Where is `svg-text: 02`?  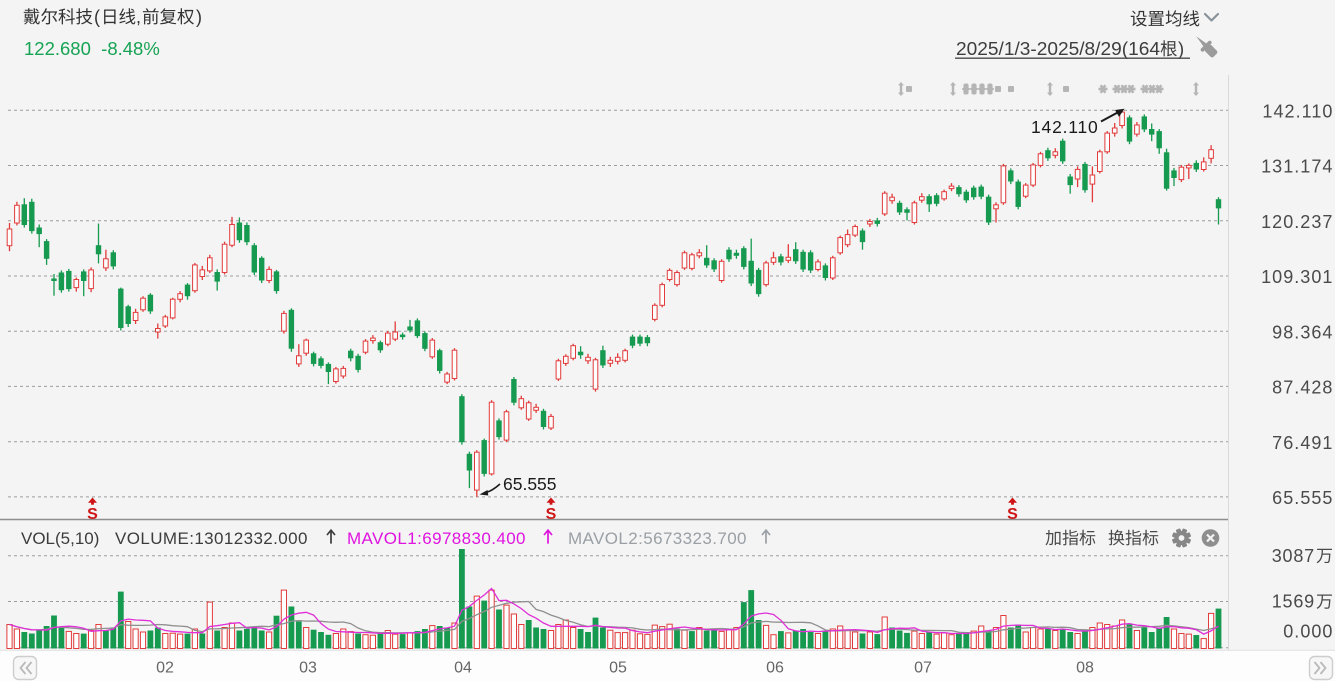 svg-text: 02 is located at coordinates (165, 668).